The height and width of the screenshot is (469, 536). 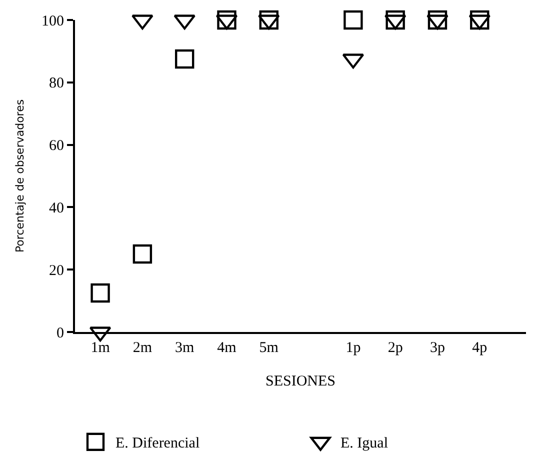 What do you see at coordinates (53, 21) in the screenshot?
I see `y-tick-label: 100` at bounding box center [53, 21].